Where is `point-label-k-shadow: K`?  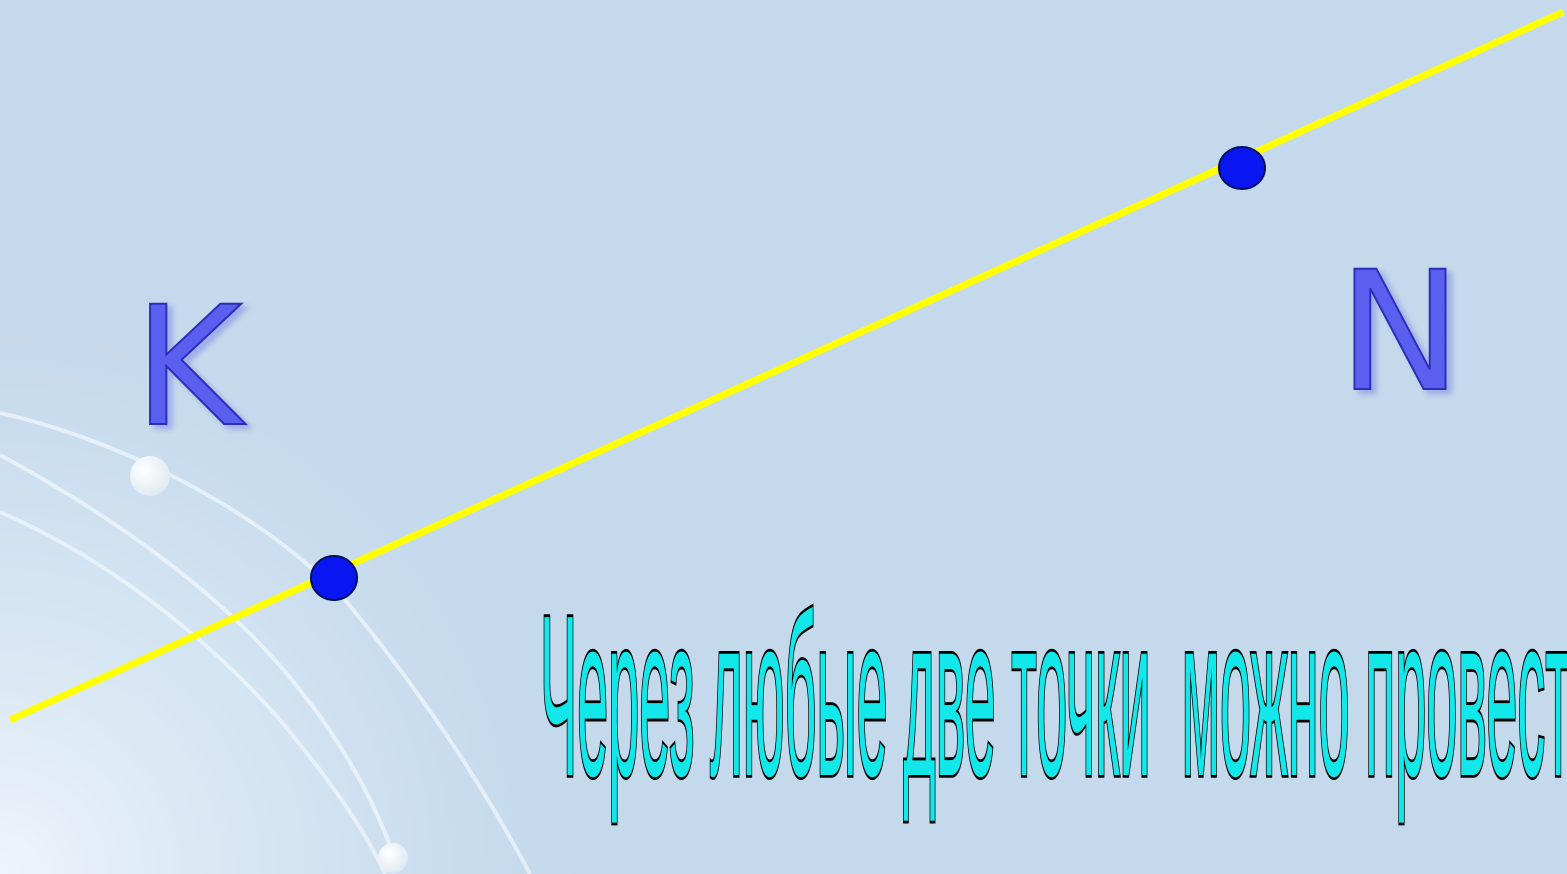 point-label-k-shadow: K is located at coordinates (195, 371).